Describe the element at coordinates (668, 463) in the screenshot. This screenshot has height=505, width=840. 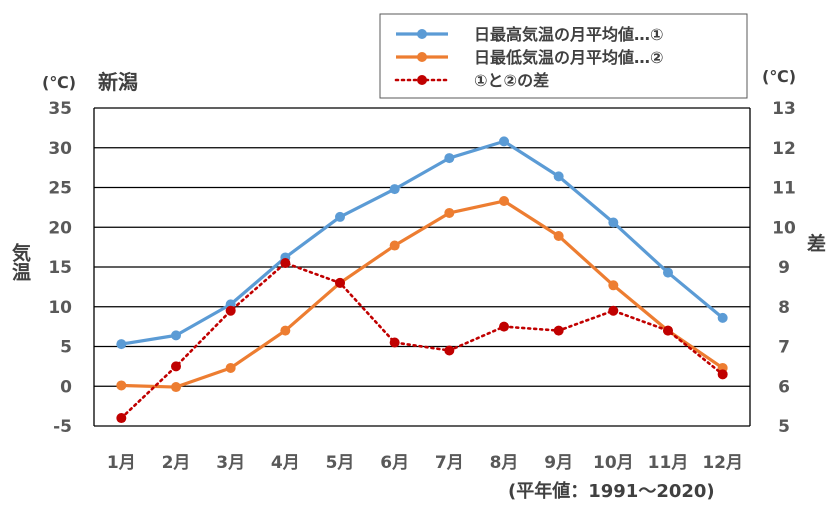
I see `x-tick-label: 11月` at that location.